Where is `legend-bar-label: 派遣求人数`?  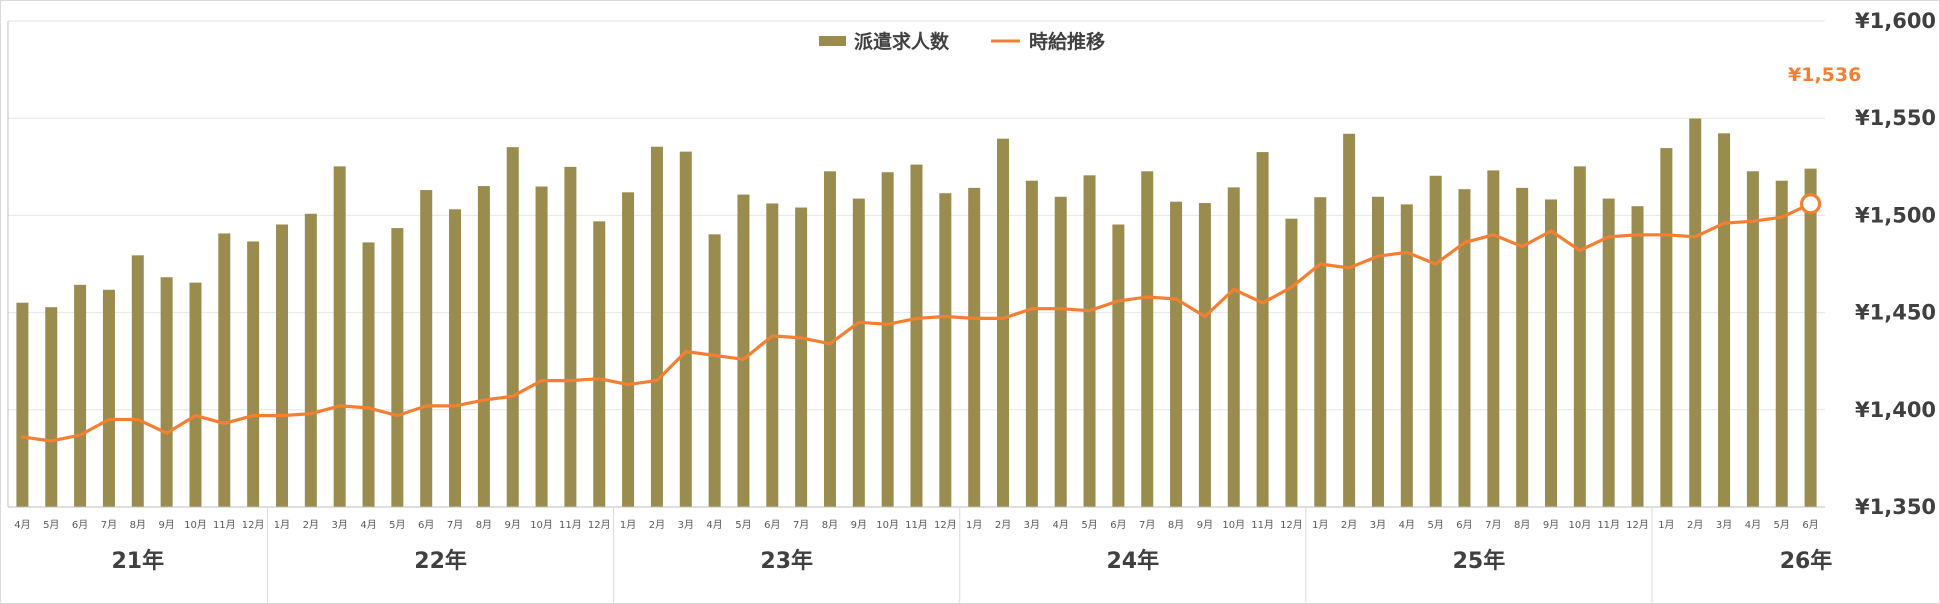 legend-bar-label: 派遣求人数 is located at coordinates (902, 41).